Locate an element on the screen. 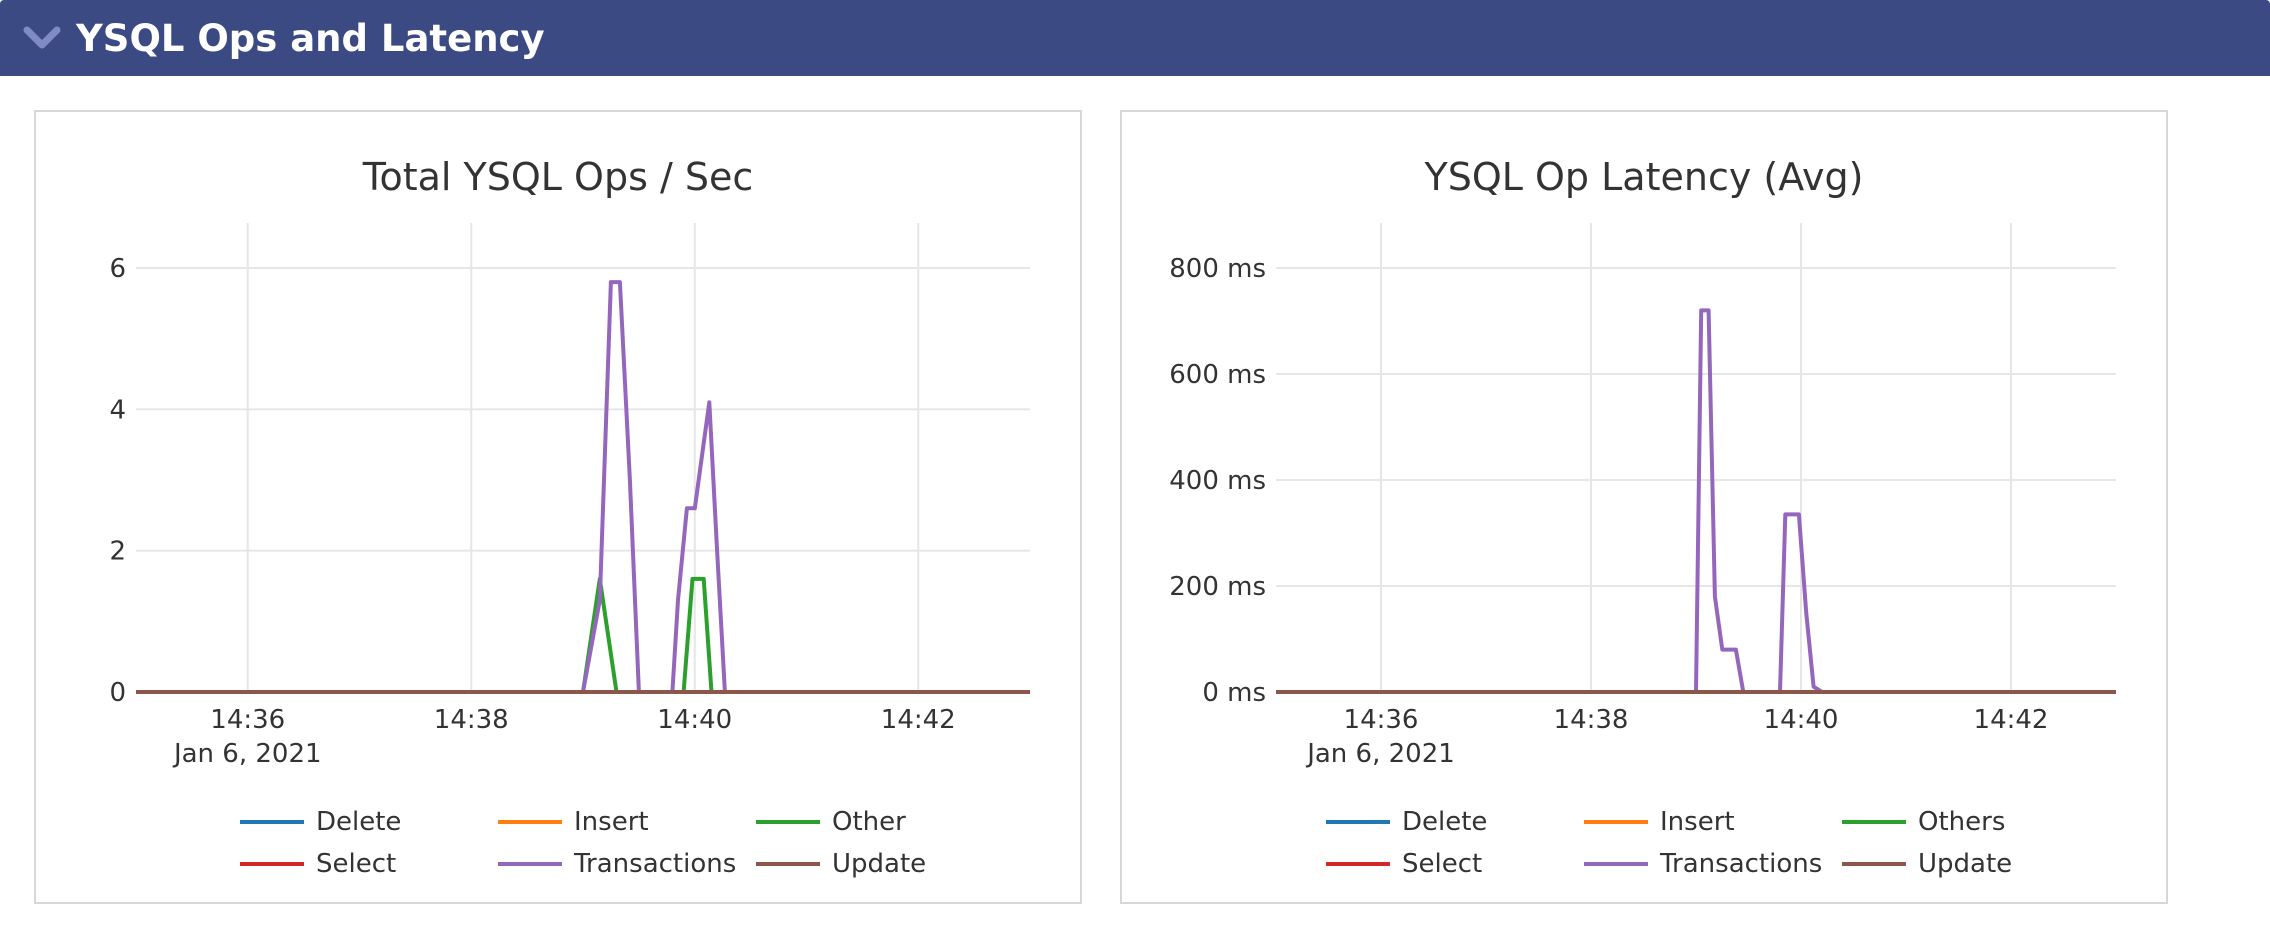 The image size is (2270, 932). section-title: YSQL Ops and Latency is located at coordinates (310, 38).